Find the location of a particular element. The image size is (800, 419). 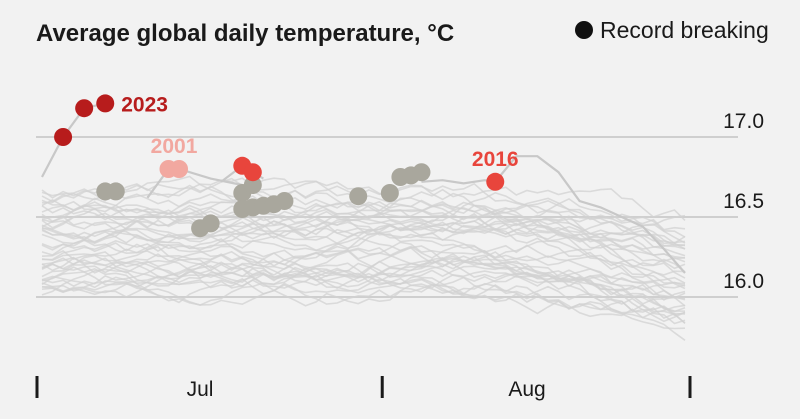

series-annotations: 2023 2001 2016 is located at coordinates (319, 131).